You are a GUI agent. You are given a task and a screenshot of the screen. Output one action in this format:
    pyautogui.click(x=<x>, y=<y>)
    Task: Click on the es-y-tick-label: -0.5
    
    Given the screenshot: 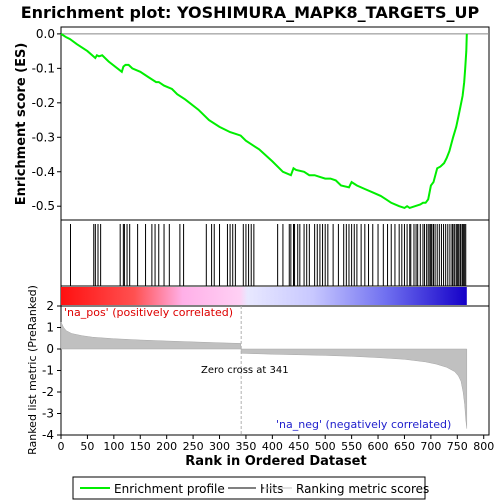 What is the action you would take?
    pyautogui.click(x=43, y=206)
    